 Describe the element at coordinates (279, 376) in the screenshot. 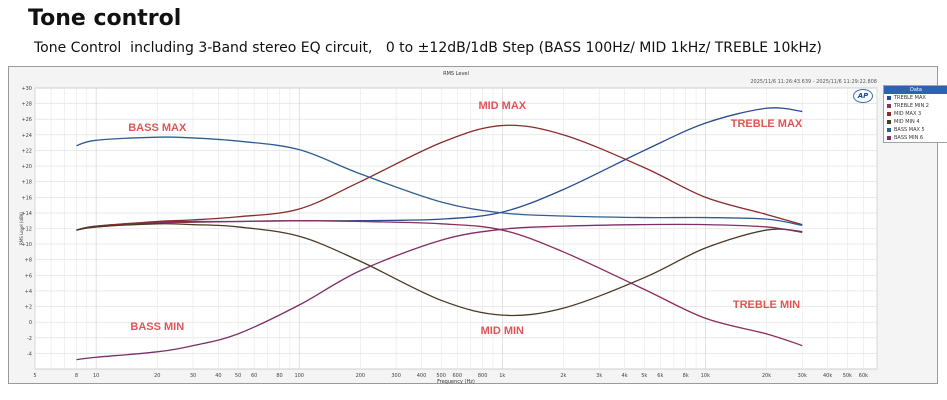

I see `x-tick-label: 80` at that location.